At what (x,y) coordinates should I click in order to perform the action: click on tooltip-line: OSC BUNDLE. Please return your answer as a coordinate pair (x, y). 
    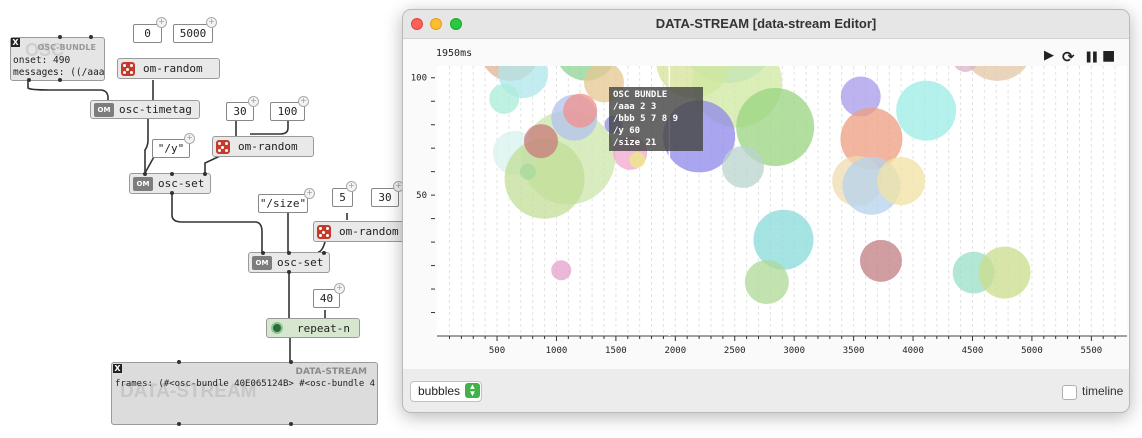
    Looking at the image, I should click on (640, 95).